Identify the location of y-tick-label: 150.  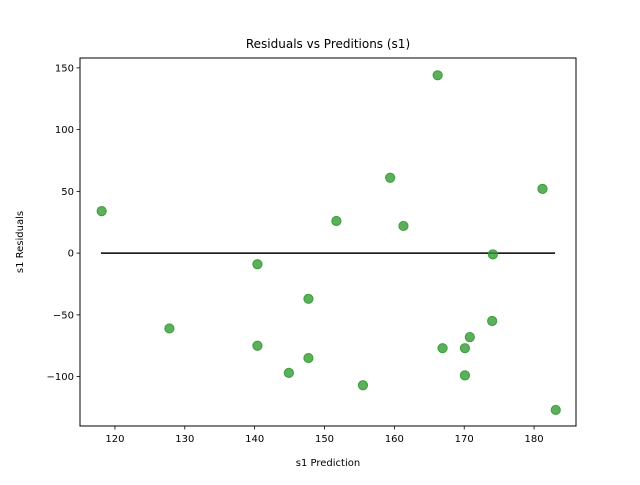
(64, 68).